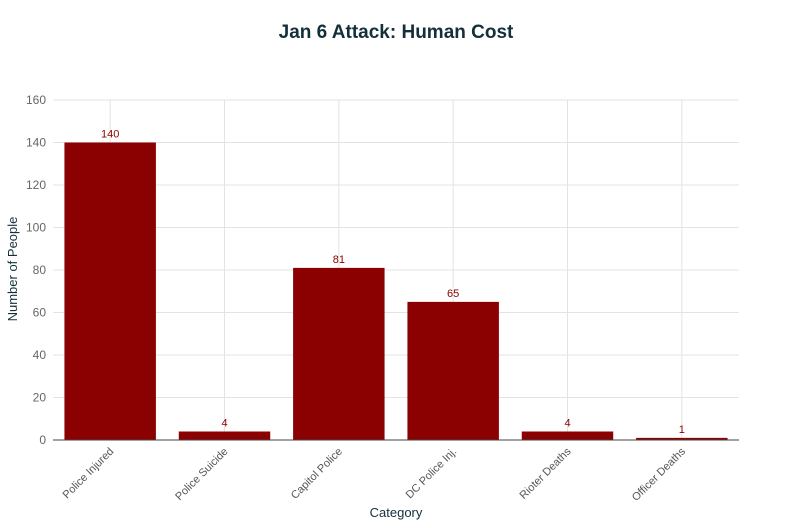  I want to click on y-tick-label: 120, so click(36, 185).